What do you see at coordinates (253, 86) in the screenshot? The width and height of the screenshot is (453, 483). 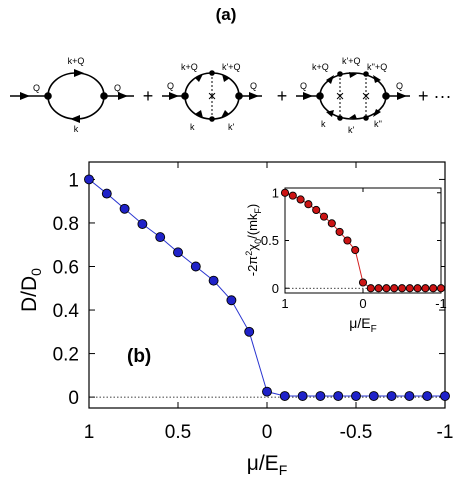 I see `d2-out-label: Q` at bounding box center [253, 86].